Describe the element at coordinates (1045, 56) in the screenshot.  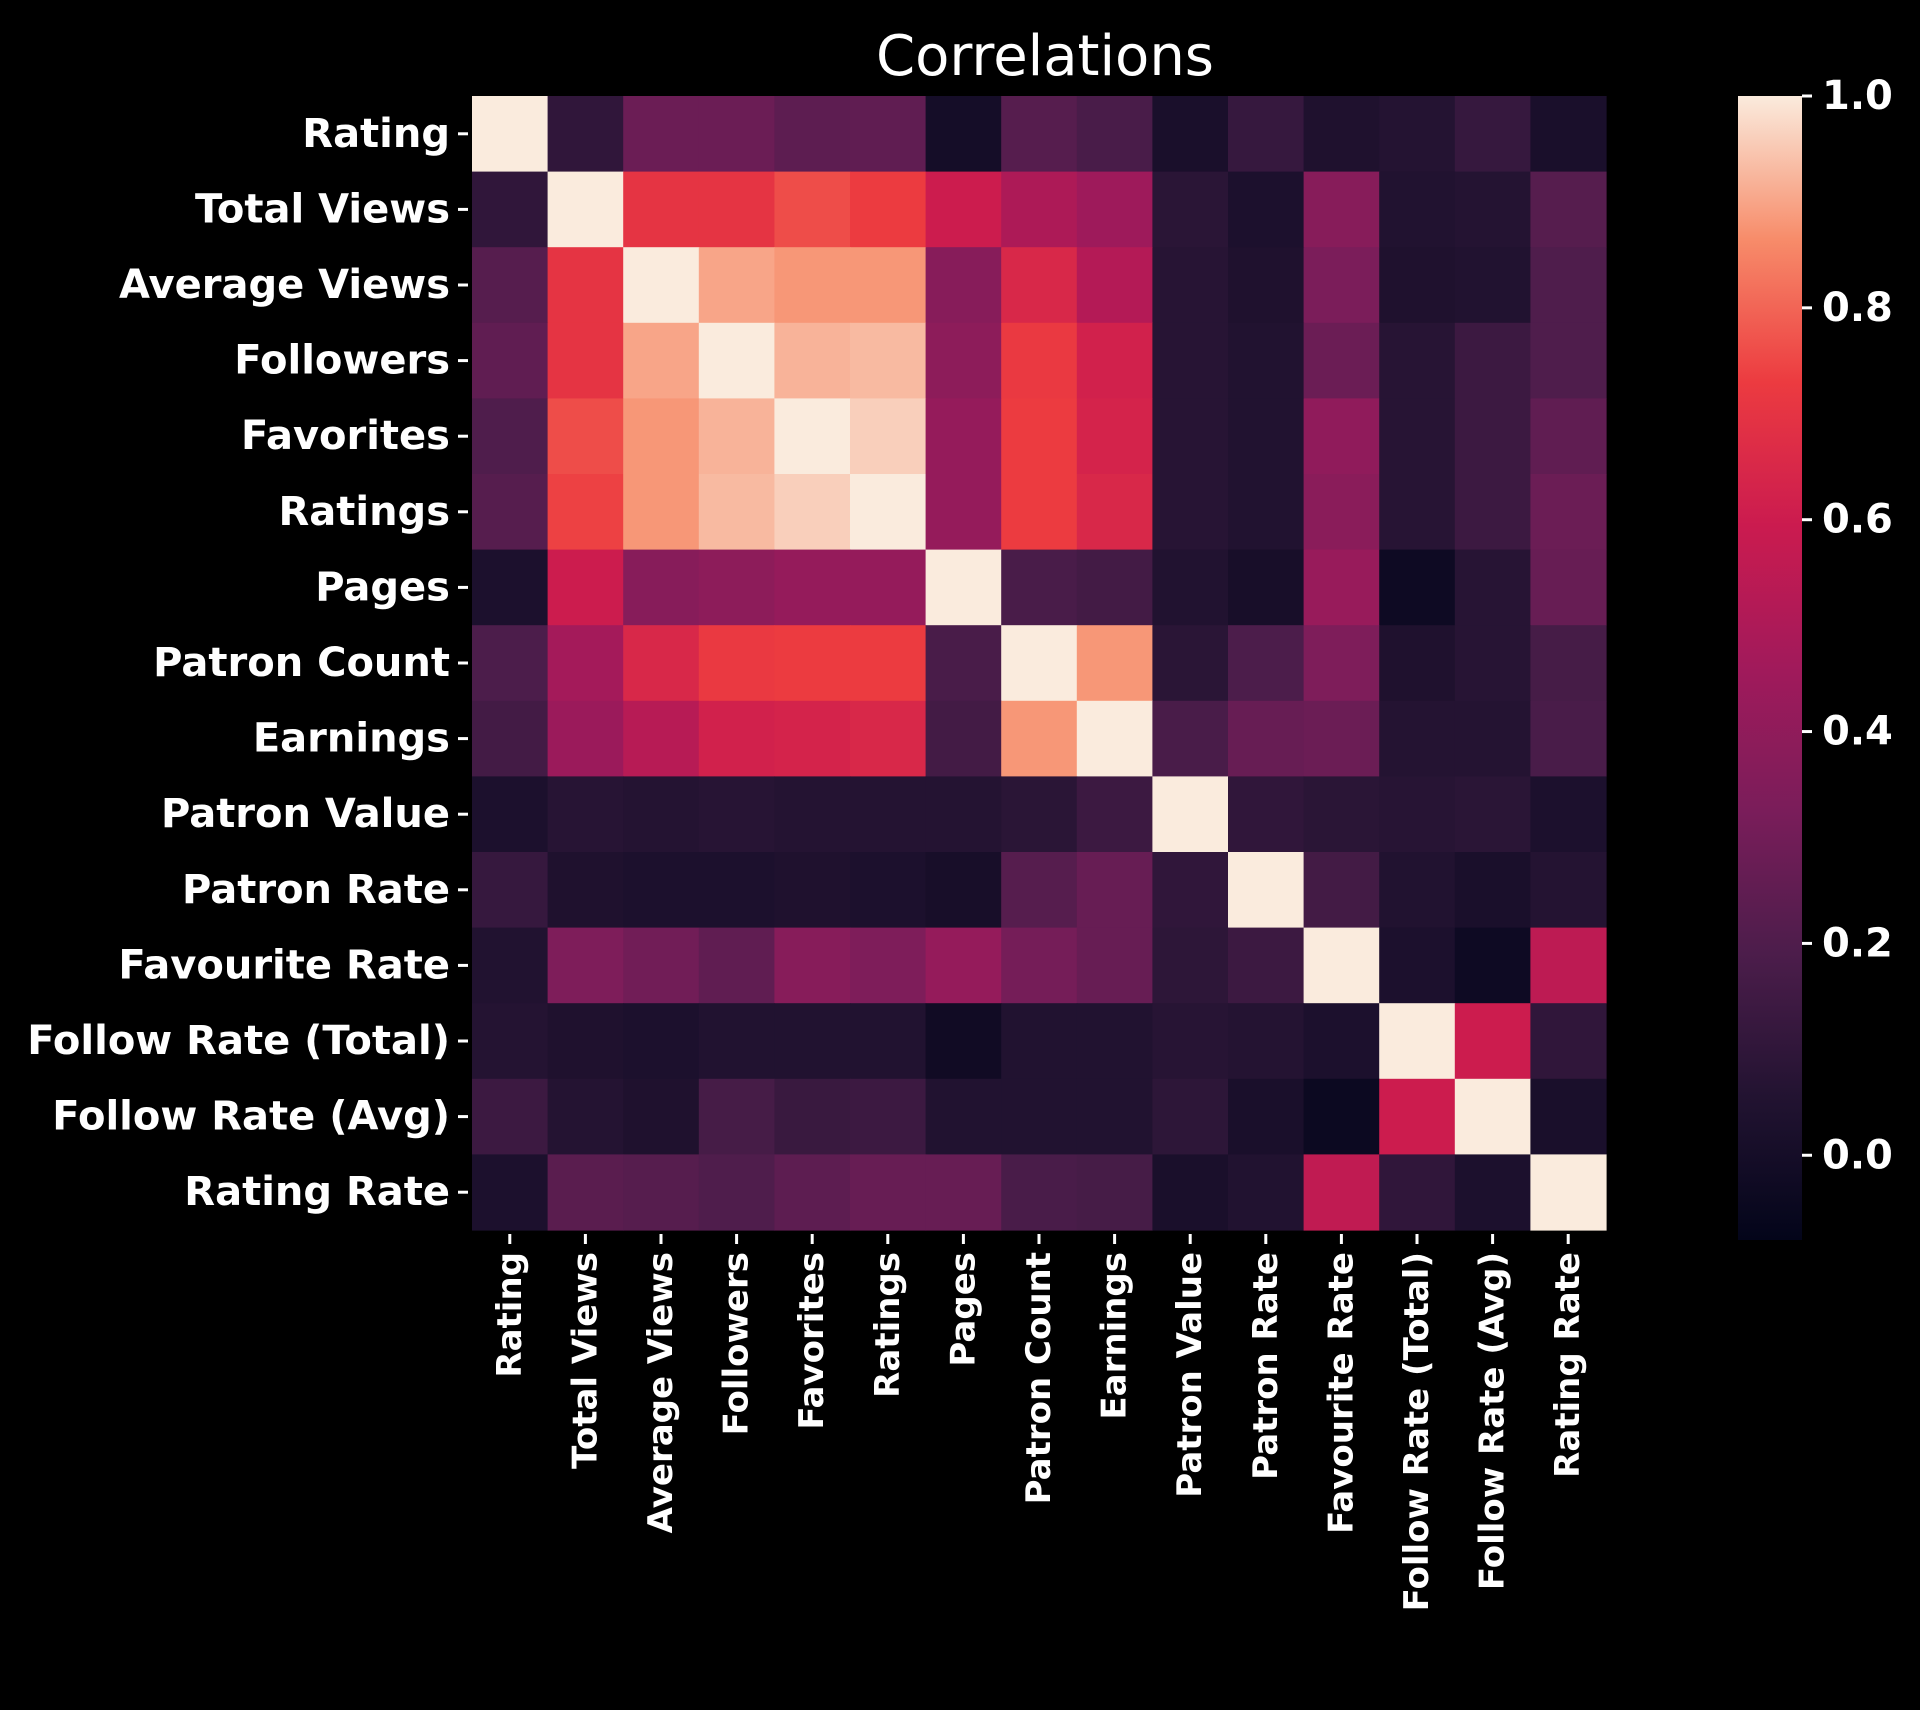
I see `chart-title: Correlations` at that location.